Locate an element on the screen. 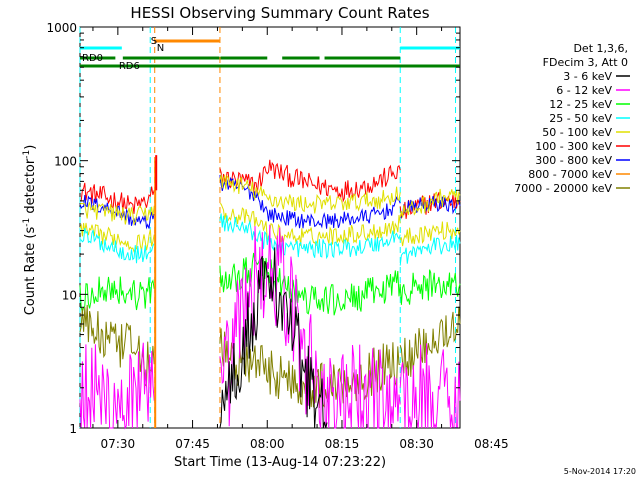 Image resolution: width=640 pixels, height=480 pixels. y-axis-label: Count Rate (s-1 detector-1) is located at coordinates (30, 230).